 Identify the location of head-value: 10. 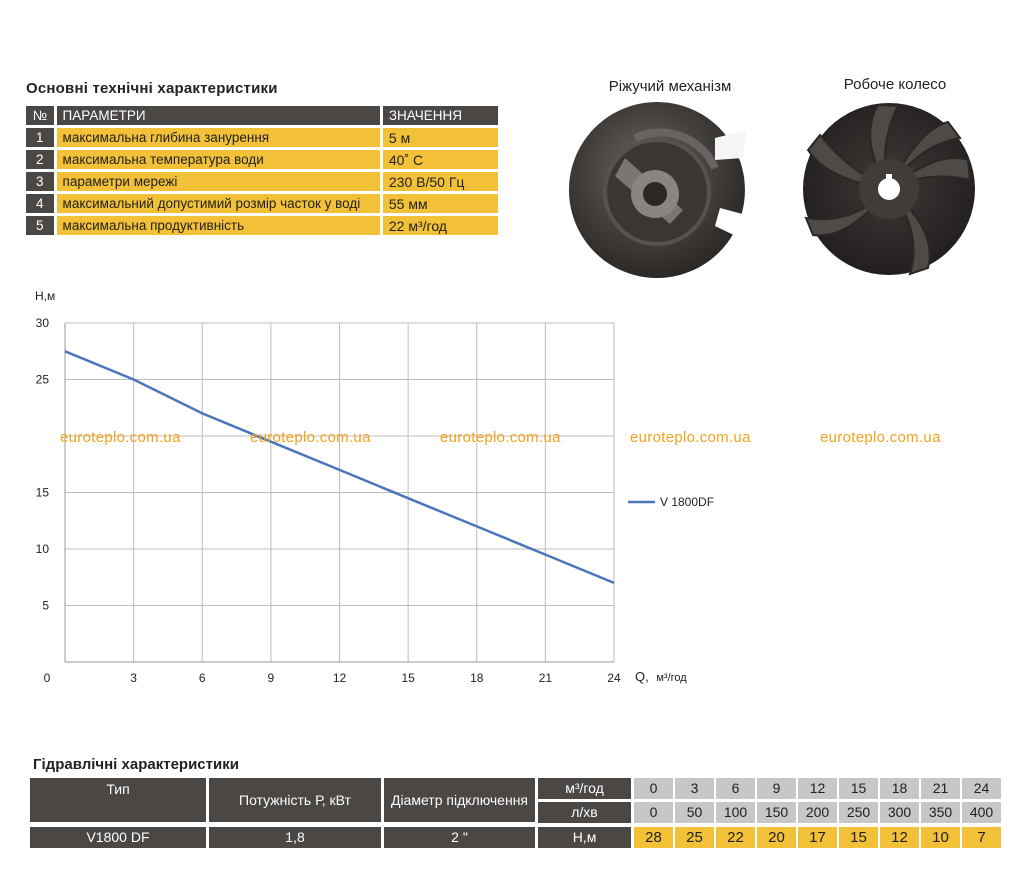
(940, 837).